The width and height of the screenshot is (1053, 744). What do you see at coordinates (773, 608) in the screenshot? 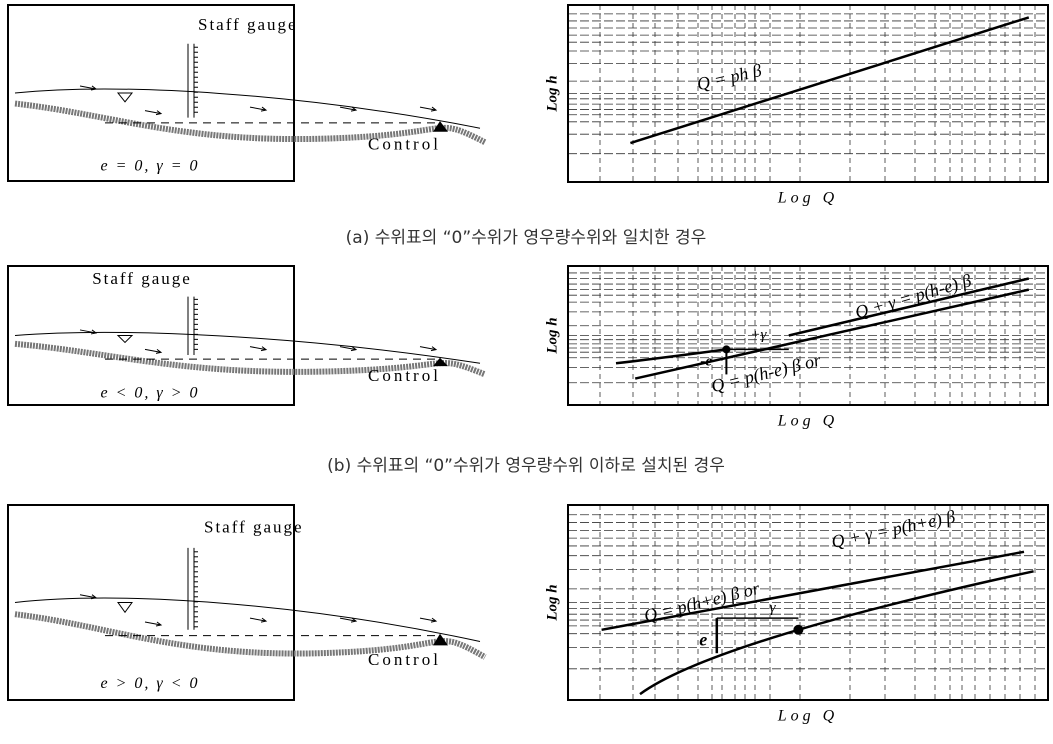
I see `gamma-label: γ` at bounding box center [773, 608].